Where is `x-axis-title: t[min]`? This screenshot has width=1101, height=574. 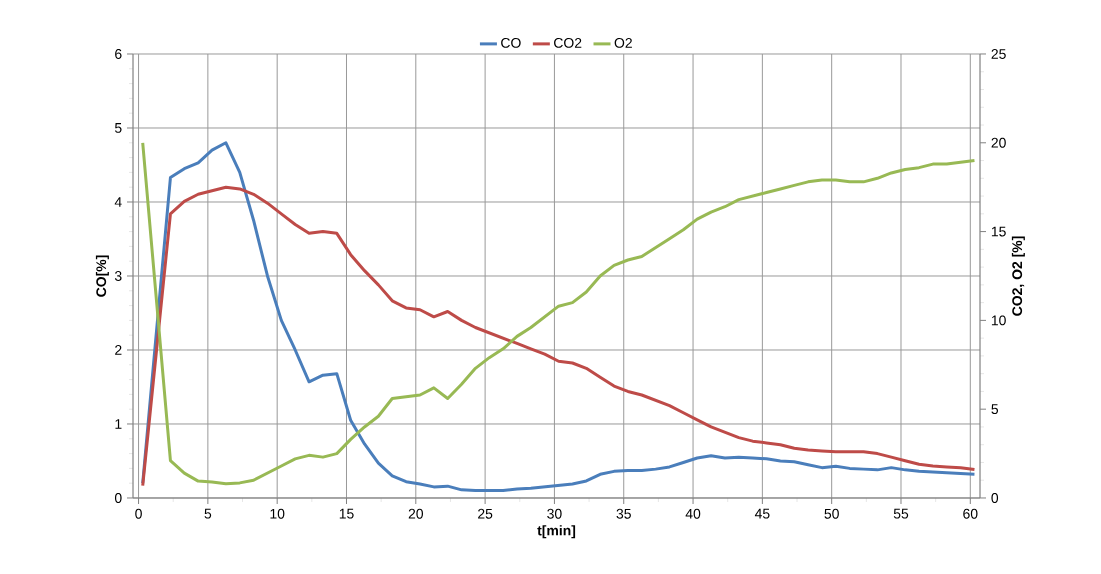 x-axis-title: t[min] is located at coordinates (556, 532).